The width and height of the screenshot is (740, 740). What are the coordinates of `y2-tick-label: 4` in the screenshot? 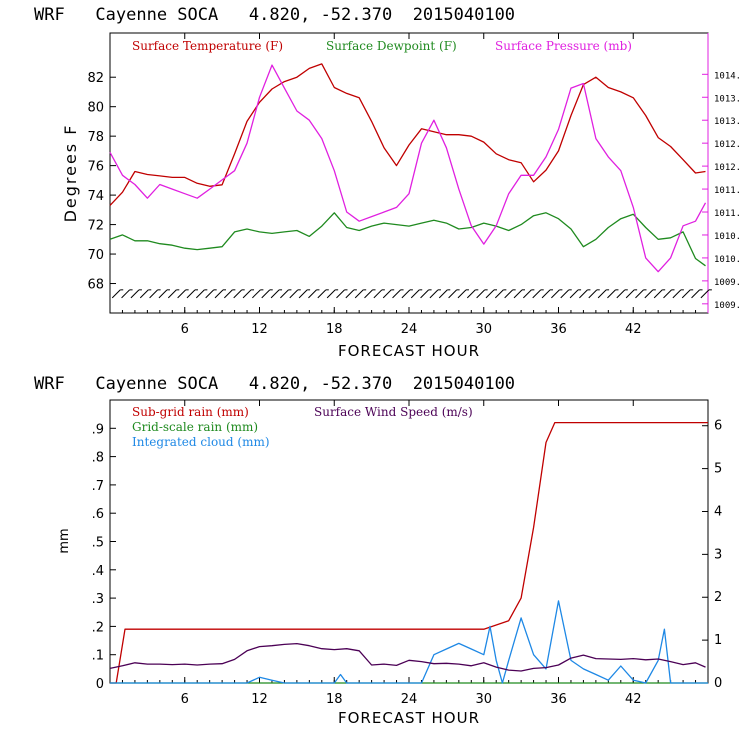 It's located at (718, 511).